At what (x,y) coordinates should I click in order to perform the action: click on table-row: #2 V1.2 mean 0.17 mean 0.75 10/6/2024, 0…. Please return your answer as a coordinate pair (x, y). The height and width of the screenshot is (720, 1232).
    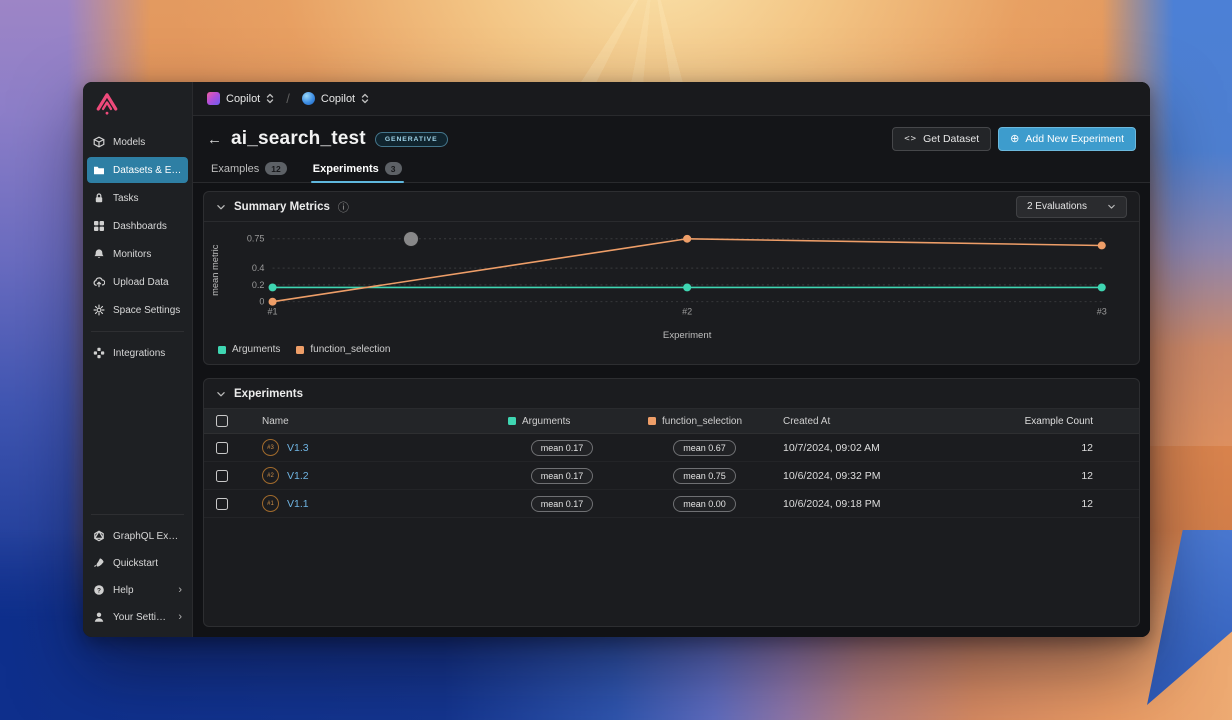
    Looking at the image, I should click on (671, 476).